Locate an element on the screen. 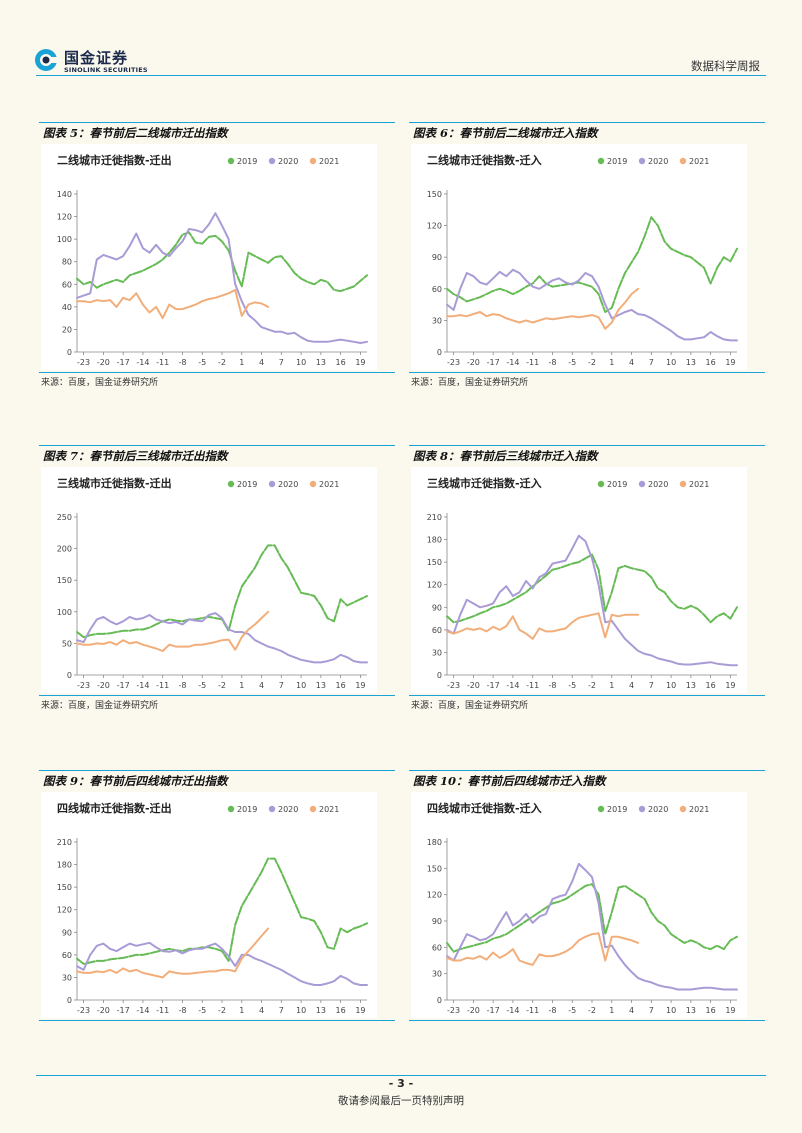 The image size is (802, 1133). y-tick-label: 80 is located at coordinates (67, 262).